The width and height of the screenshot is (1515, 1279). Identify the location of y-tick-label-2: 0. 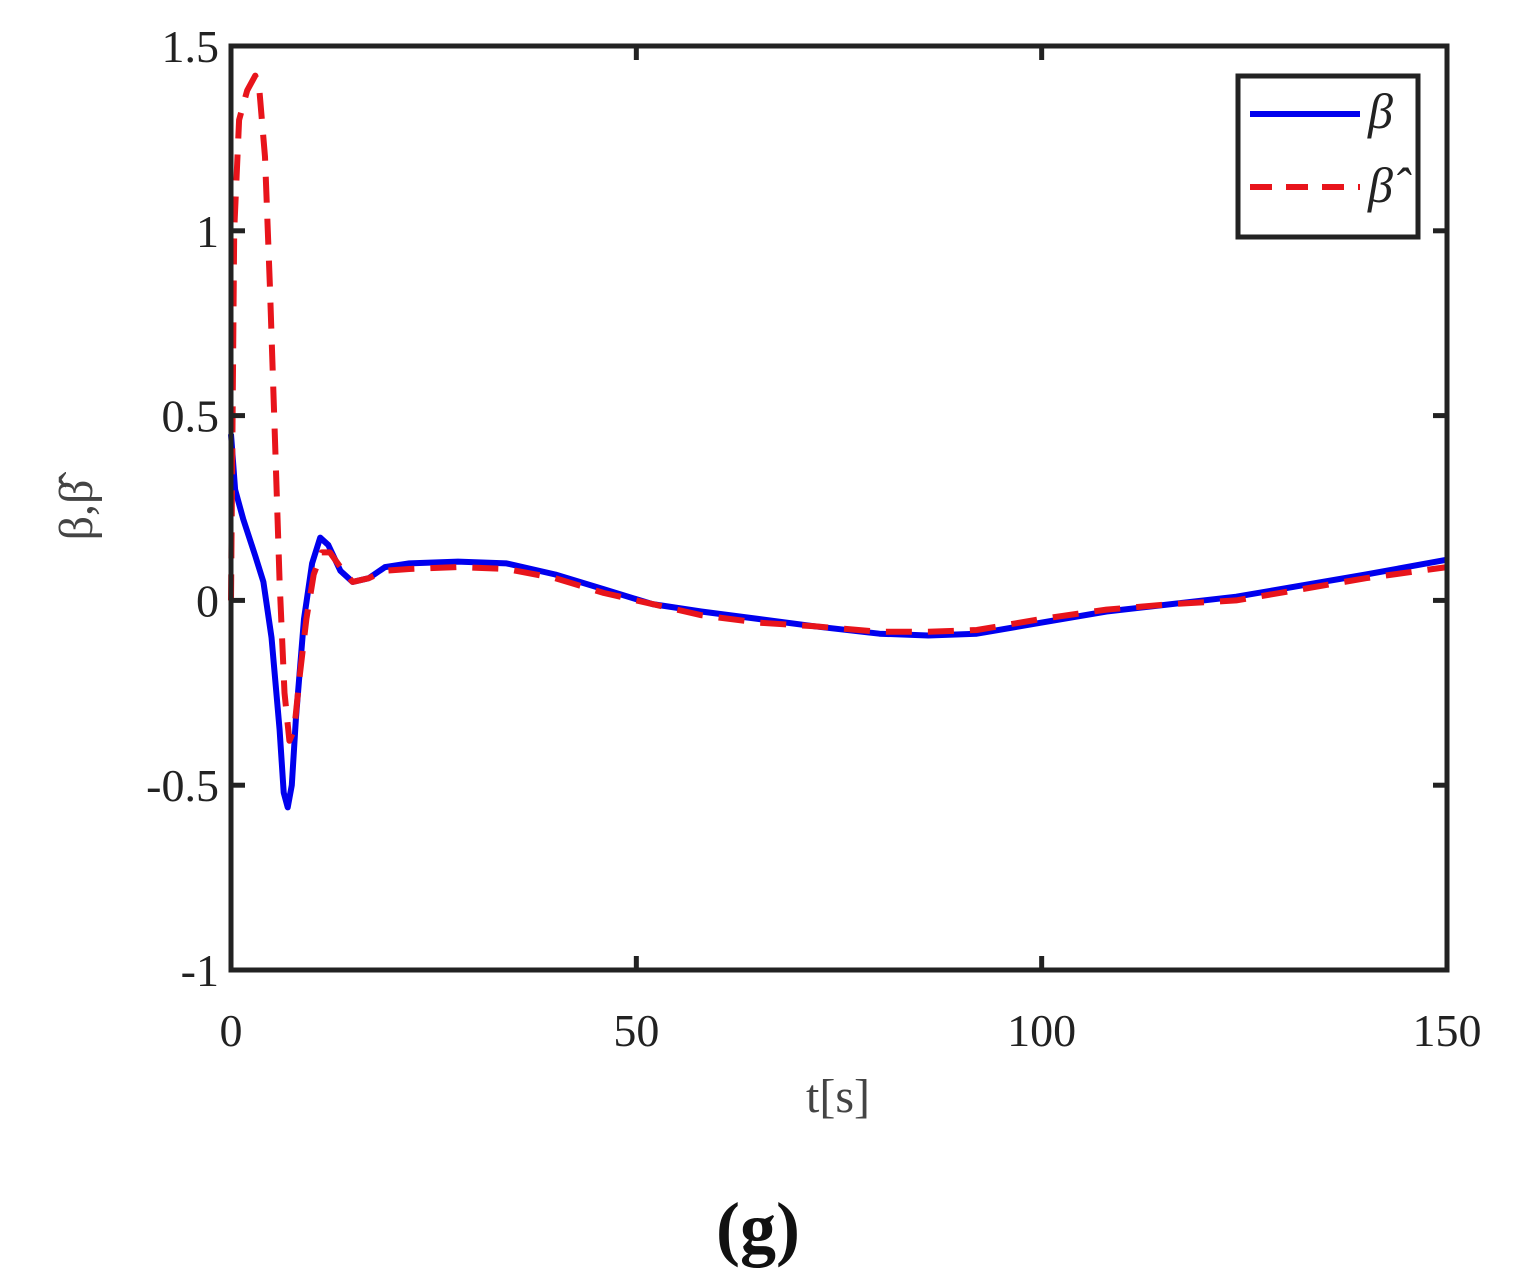
(207, 600).